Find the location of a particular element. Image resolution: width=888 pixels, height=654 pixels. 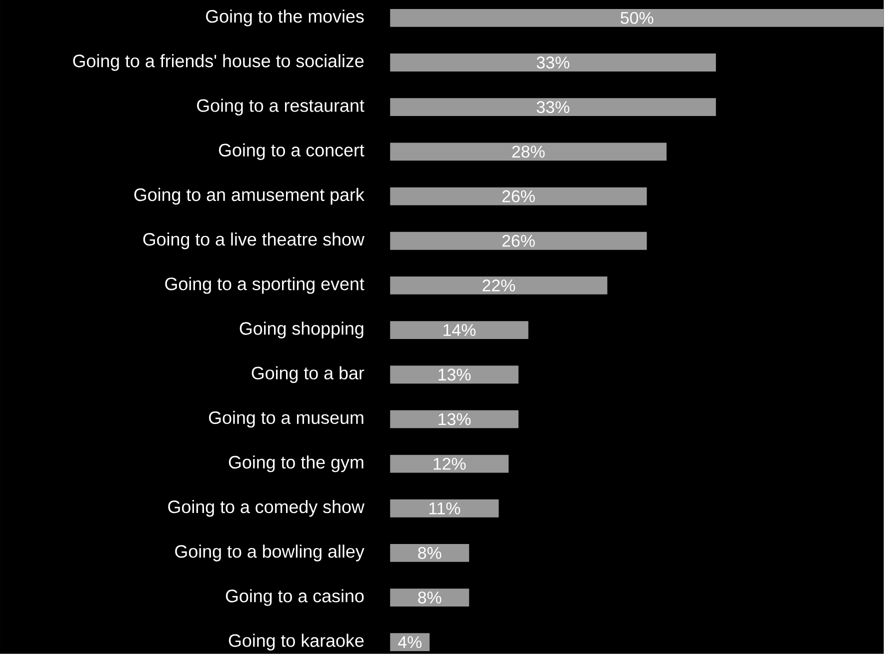

y-tick-label: Going to karaoke is located at coordinates (296, 642).